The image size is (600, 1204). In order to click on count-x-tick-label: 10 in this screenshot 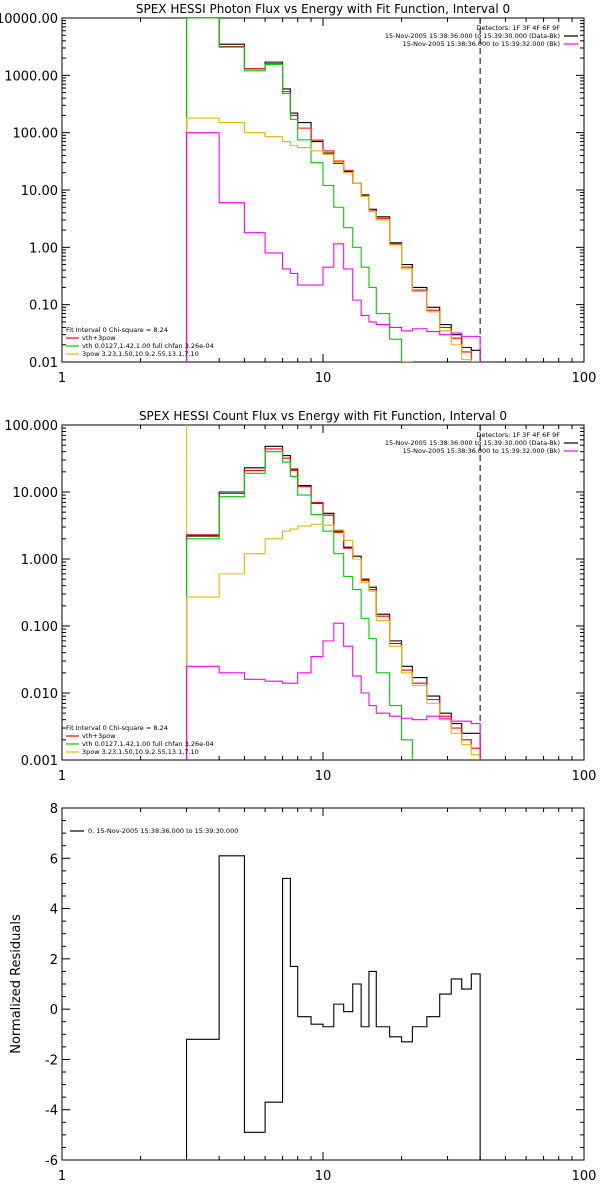, I will do `click(323, 776)`.